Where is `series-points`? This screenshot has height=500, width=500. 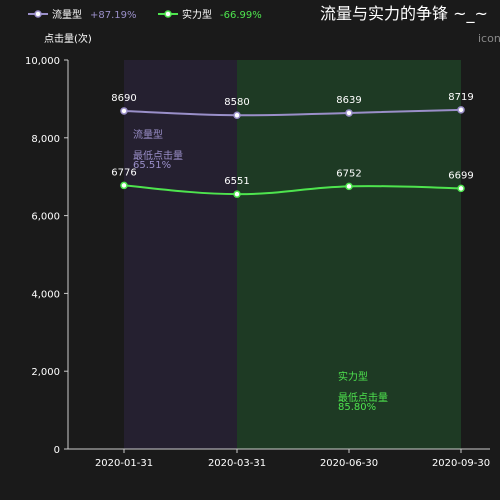 series-points is located at coordinates (292, 152).